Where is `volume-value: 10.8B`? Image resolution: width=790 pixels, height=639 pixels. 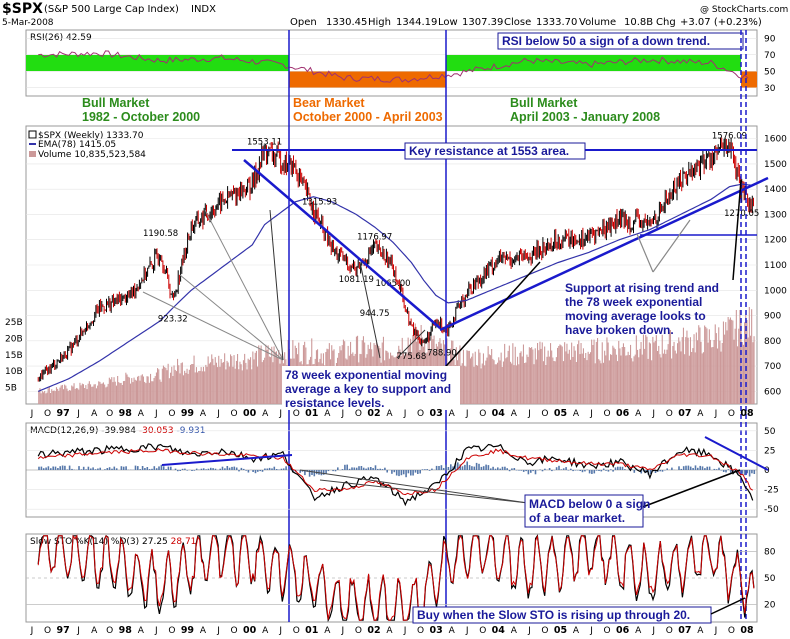 volume-value: 10.8B is located at coordinates (638, 22).